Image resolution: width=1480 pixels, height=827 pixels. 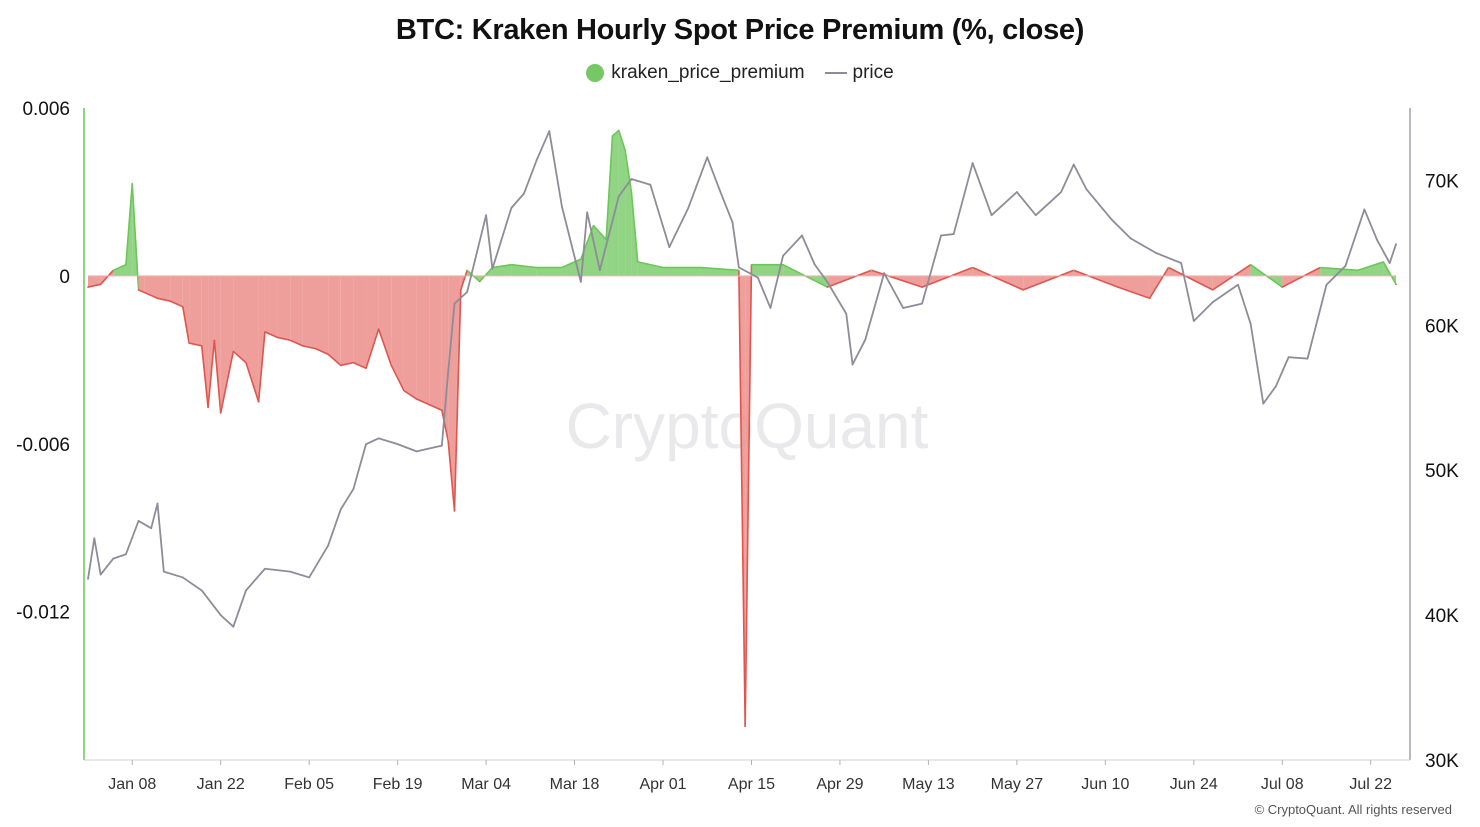 I want to click on y-left-tick-label: -0.012, so click(x=43, y=613).